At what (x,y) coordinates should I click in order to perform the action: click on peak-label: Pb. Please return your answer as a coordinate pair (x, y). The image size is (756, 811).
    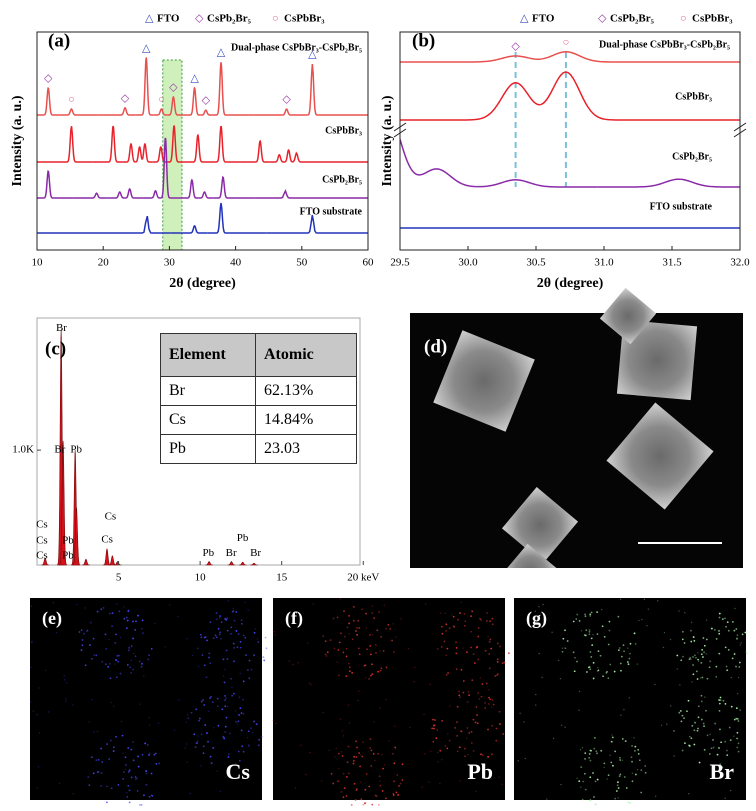
    Looking at the image, I should click on (68, 555).